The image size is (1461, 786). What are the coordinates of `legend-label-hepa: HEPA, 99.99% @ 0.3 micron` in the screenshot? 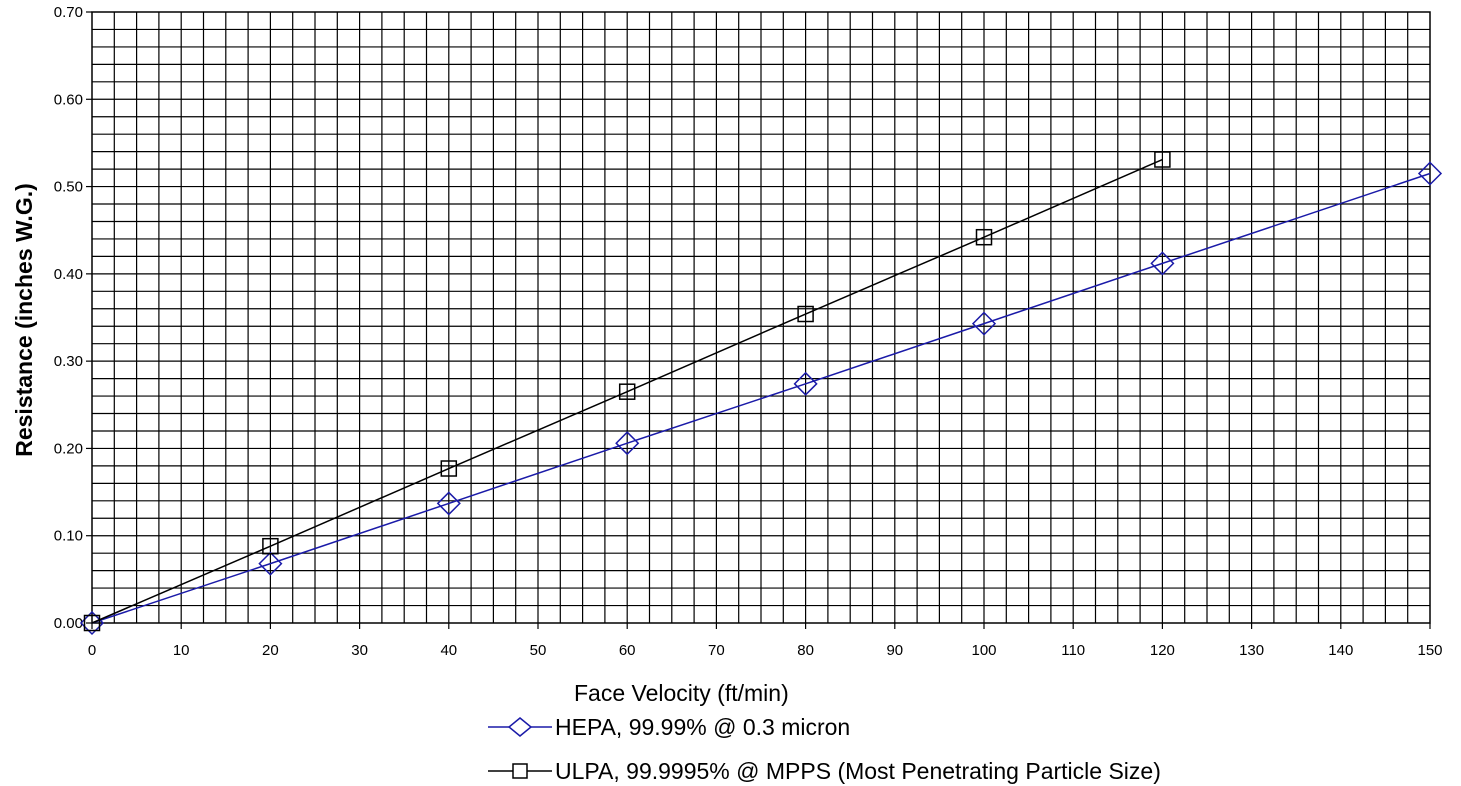 It's located at (702, 727).